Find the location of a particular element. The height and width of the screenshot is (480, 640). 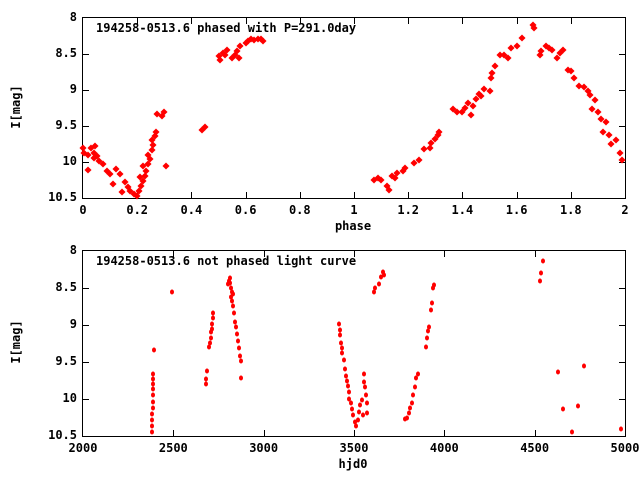

x-tick-label: 1.2 is located at coordinates (408, 210).